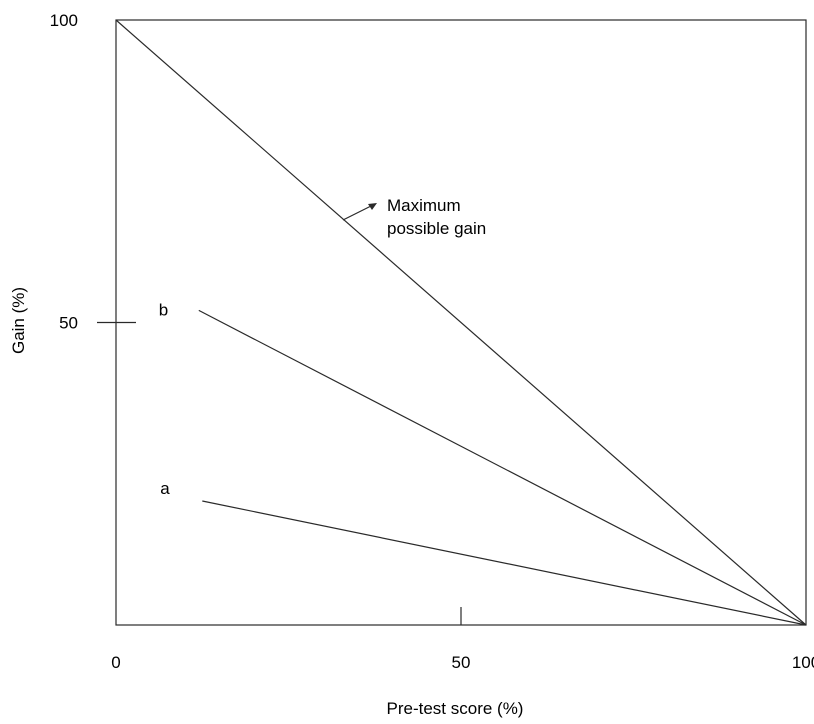 This screenshot has width=814, height=724. What do you see at coordinates (163, 309) in the screenshot?
I see `series-label-b: b` at bounding box center [163, 309].